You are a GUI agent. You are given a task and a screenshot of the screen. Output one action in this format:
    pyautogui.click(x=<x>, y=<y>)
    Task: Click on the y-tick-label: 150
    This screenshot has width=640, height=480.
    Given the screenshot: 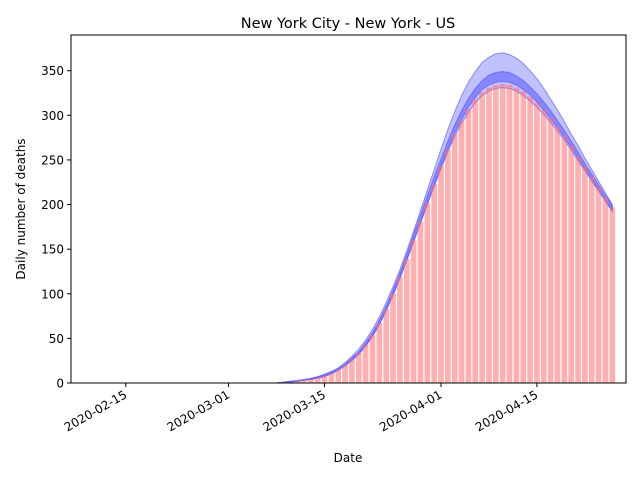 What is the action you would take?
    pyautogui.click(x=52, y=250)
    